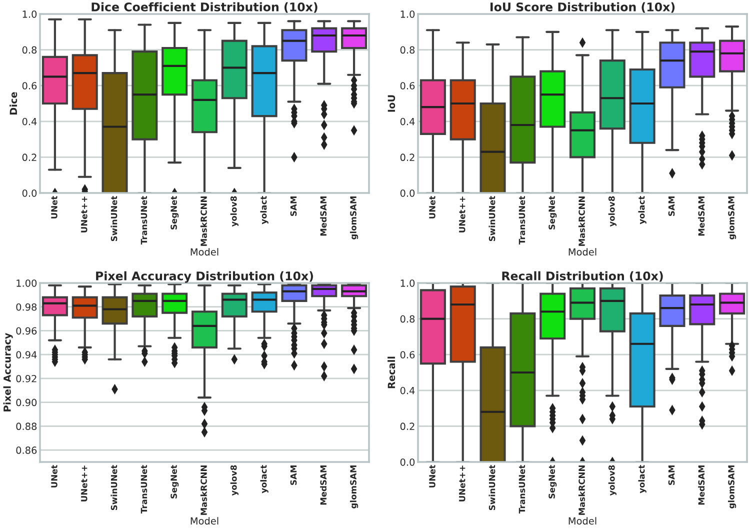  I want to click on chart-title: Dice Coefficient Distribution (10x), so click(205, 7).